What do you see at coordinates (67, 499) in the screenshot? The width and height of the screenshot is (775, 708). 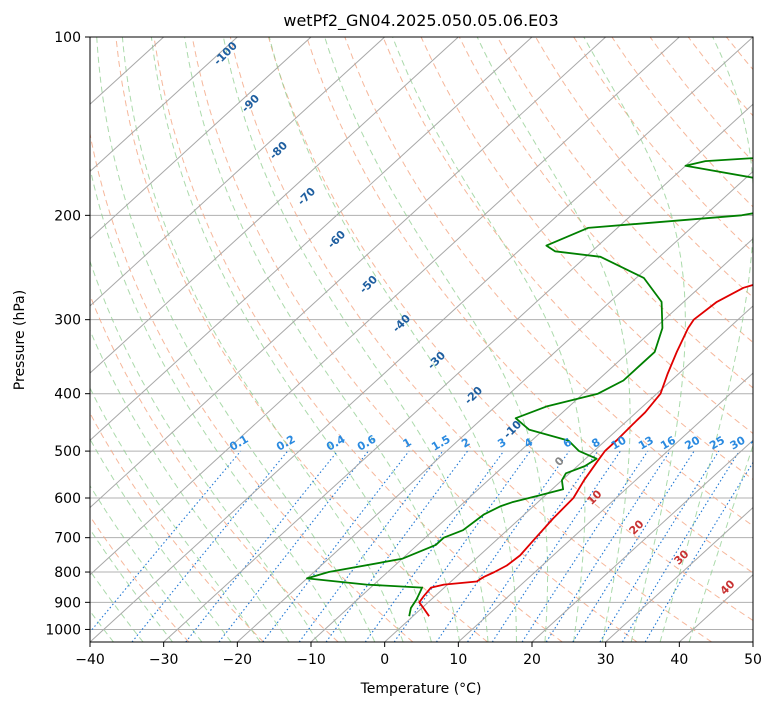 I see `y-tick-label: 600` at bounding box center [67, 499].